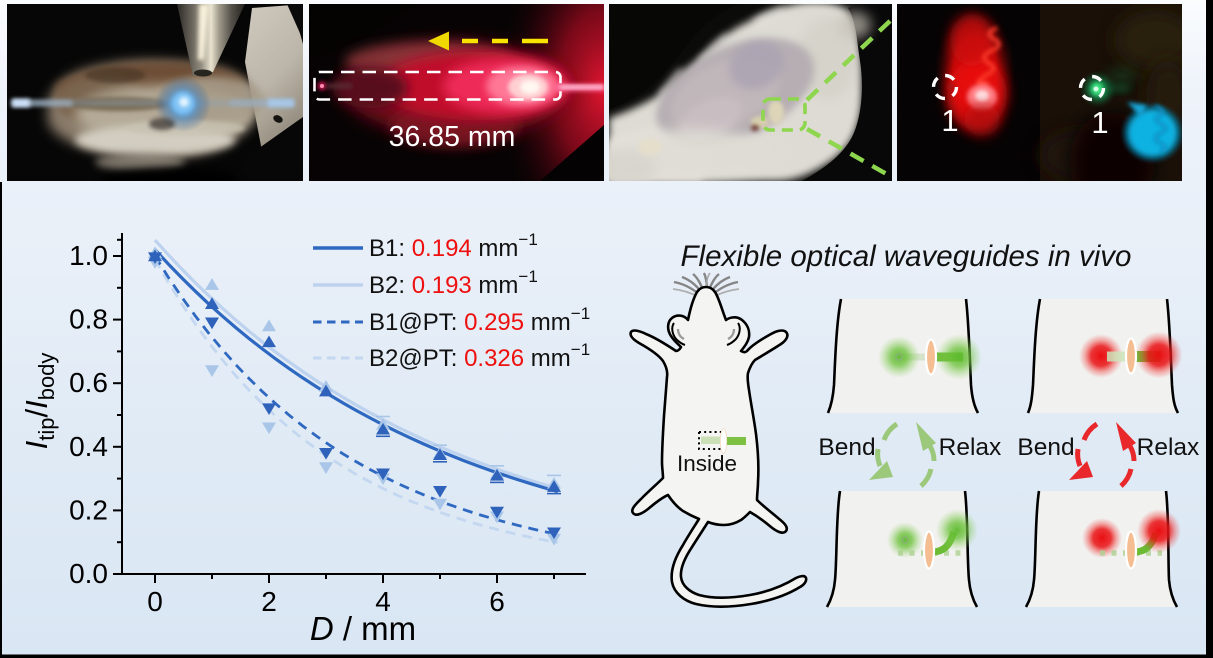 The height and width of the screenshot is (658, 1213). I want to click on svg-text: Inside, so click(707, 463).